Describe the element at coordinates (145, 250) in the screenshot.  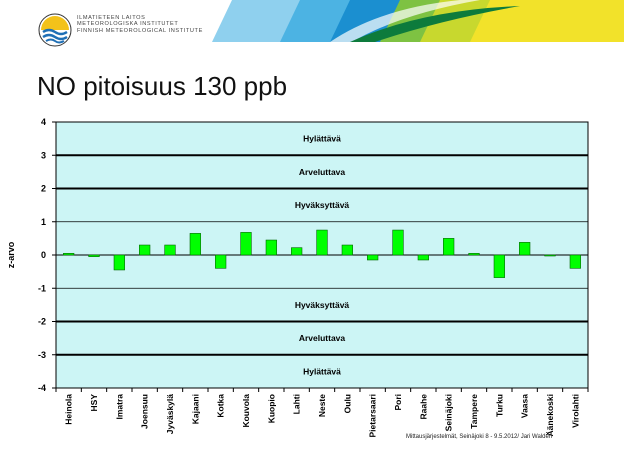
I see `bar-joensuu` at that location.